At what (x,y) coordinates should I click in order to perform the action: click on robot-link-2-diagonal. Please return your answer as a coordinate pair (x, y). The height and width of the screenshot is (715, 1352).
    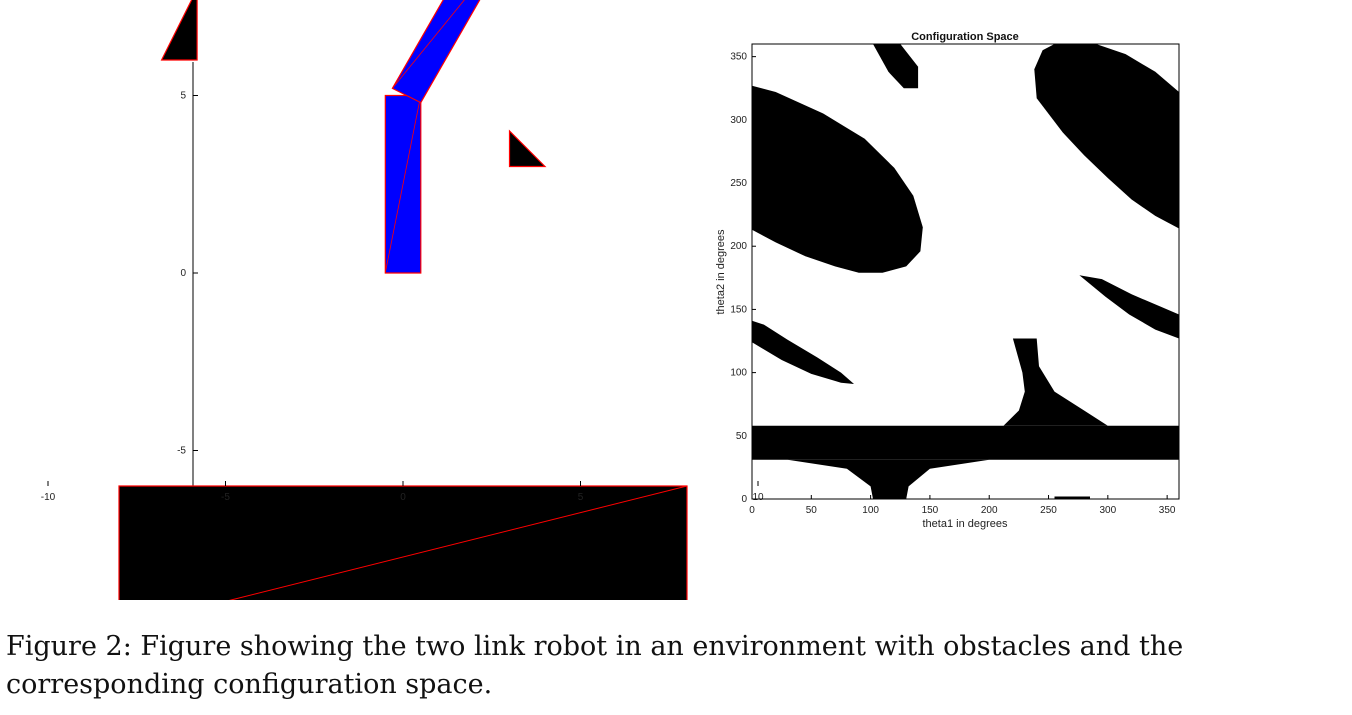
    Looking at the image, I should click on (428, 44).